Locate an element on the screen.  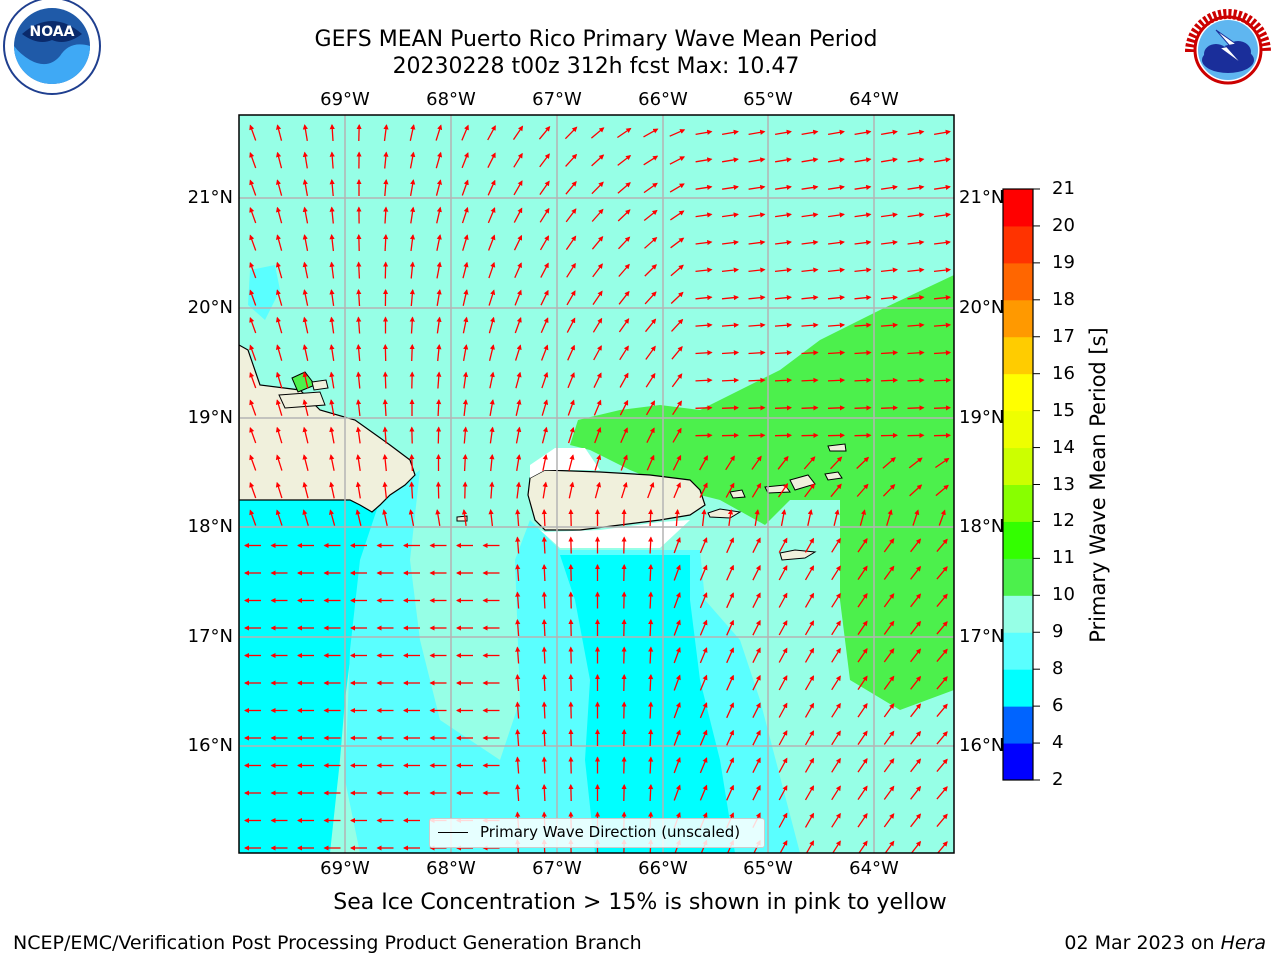
colorbar-tick-label: 20 is located at coordinates (1063, 225).